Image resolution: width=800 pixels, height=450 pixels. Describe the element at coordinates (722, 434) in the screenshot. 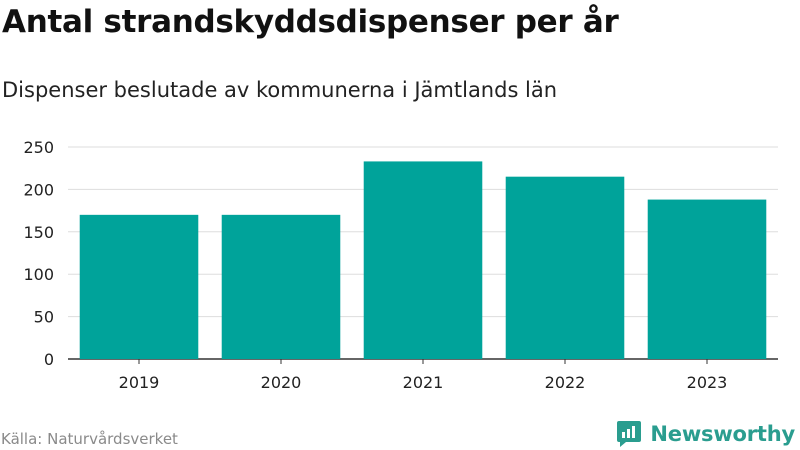

I see `brand-name: Newsworthy` at that location.